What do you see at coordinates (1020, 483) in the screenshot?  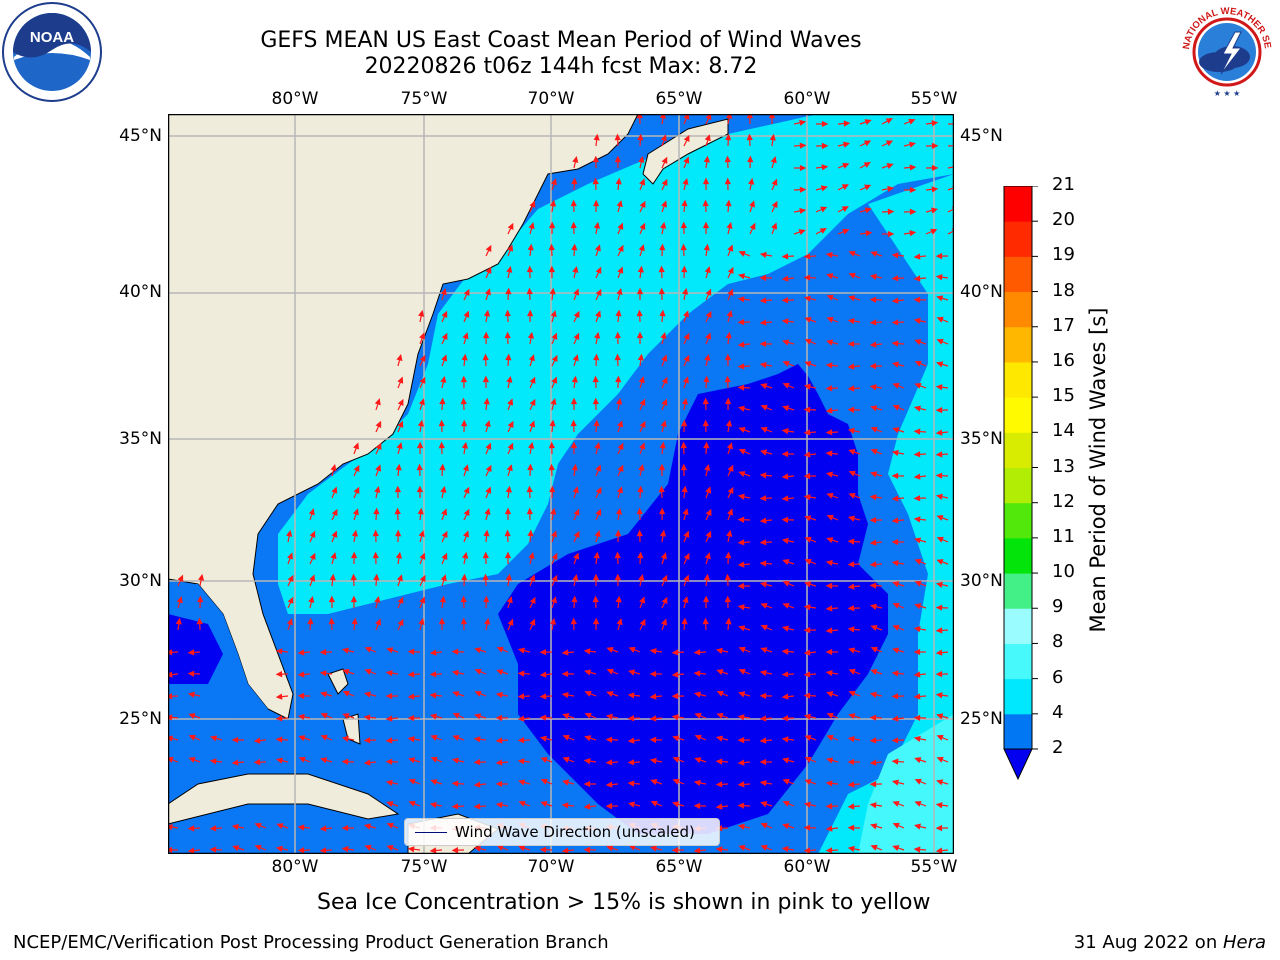 I see `colorbar` at bounding box center [1020, 483].